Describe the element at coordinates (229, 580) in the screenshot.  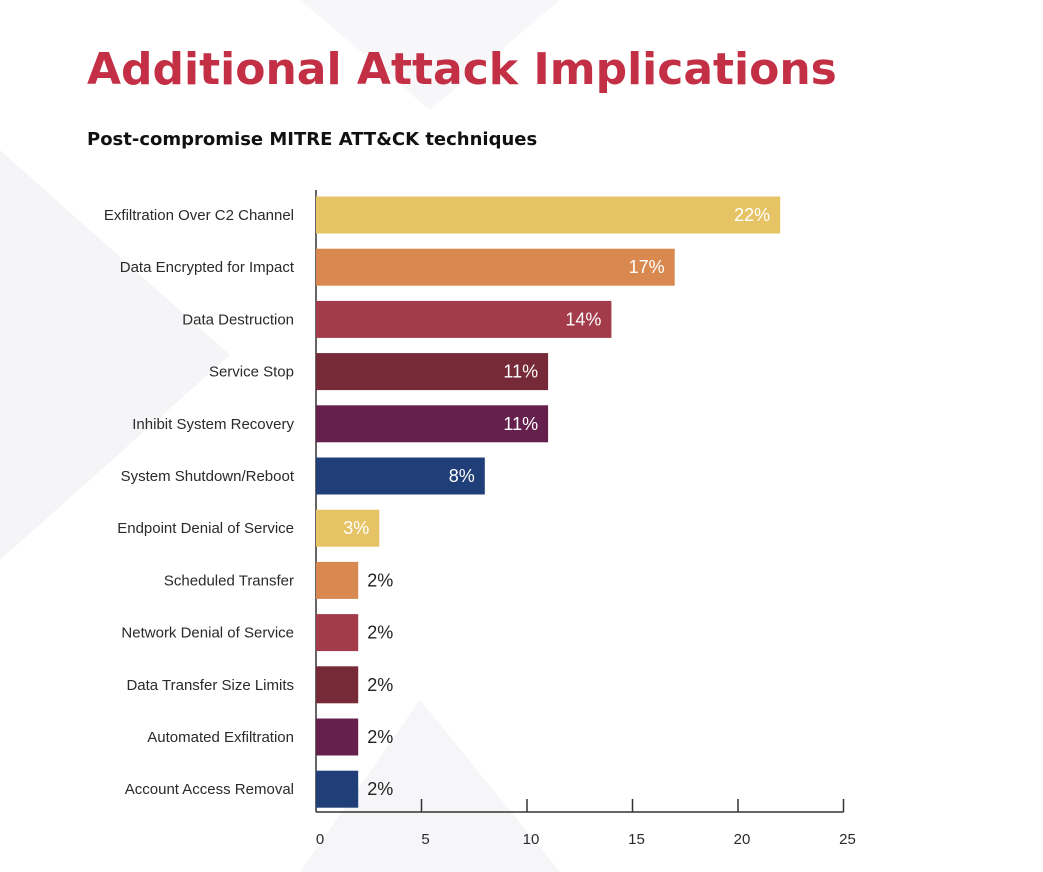
I see `category-label: Scheduled Transfer` at that location.